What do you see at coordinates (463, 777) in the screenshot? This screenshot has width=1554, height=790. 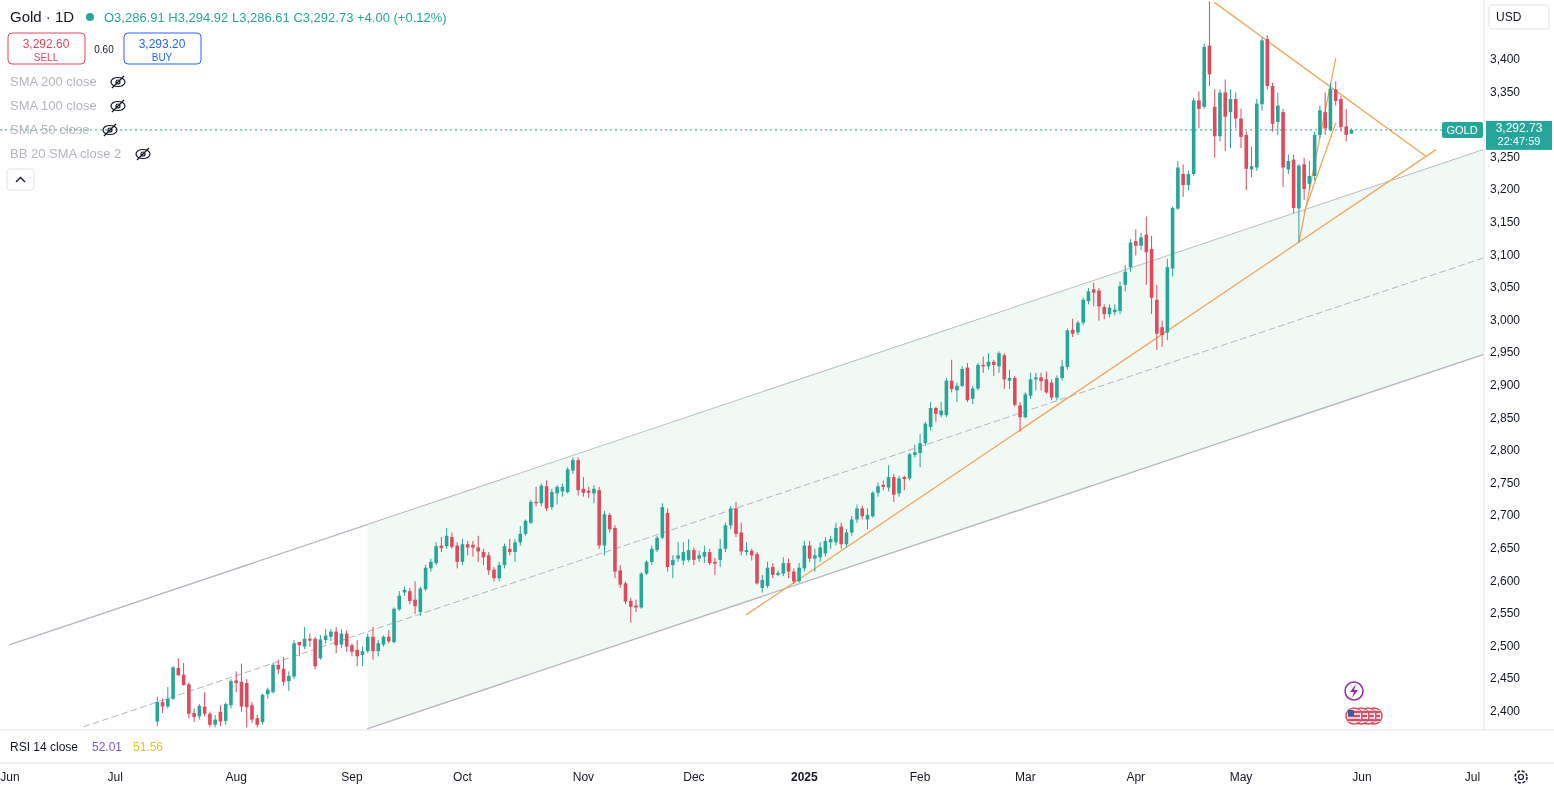 I see `x-tick-label: Oct` at bounding box center [463, 777].